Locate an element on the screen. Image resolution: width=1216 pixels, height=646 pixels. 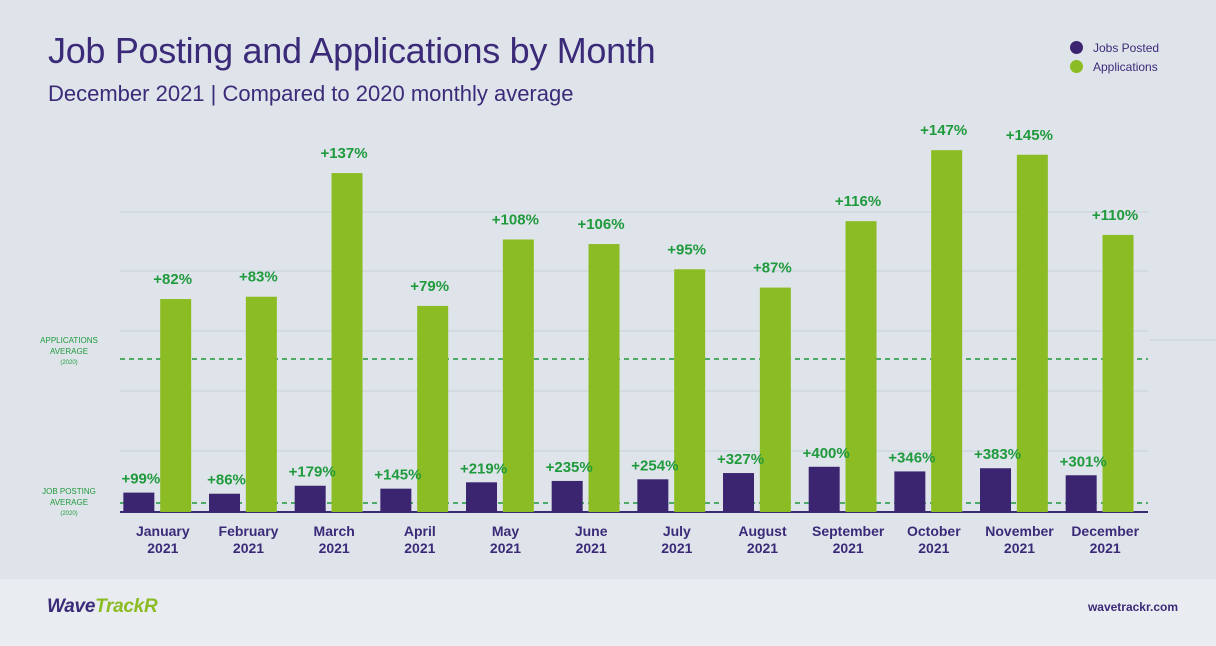
data-label-applications: +110% is located at coordinates (1115, 215).